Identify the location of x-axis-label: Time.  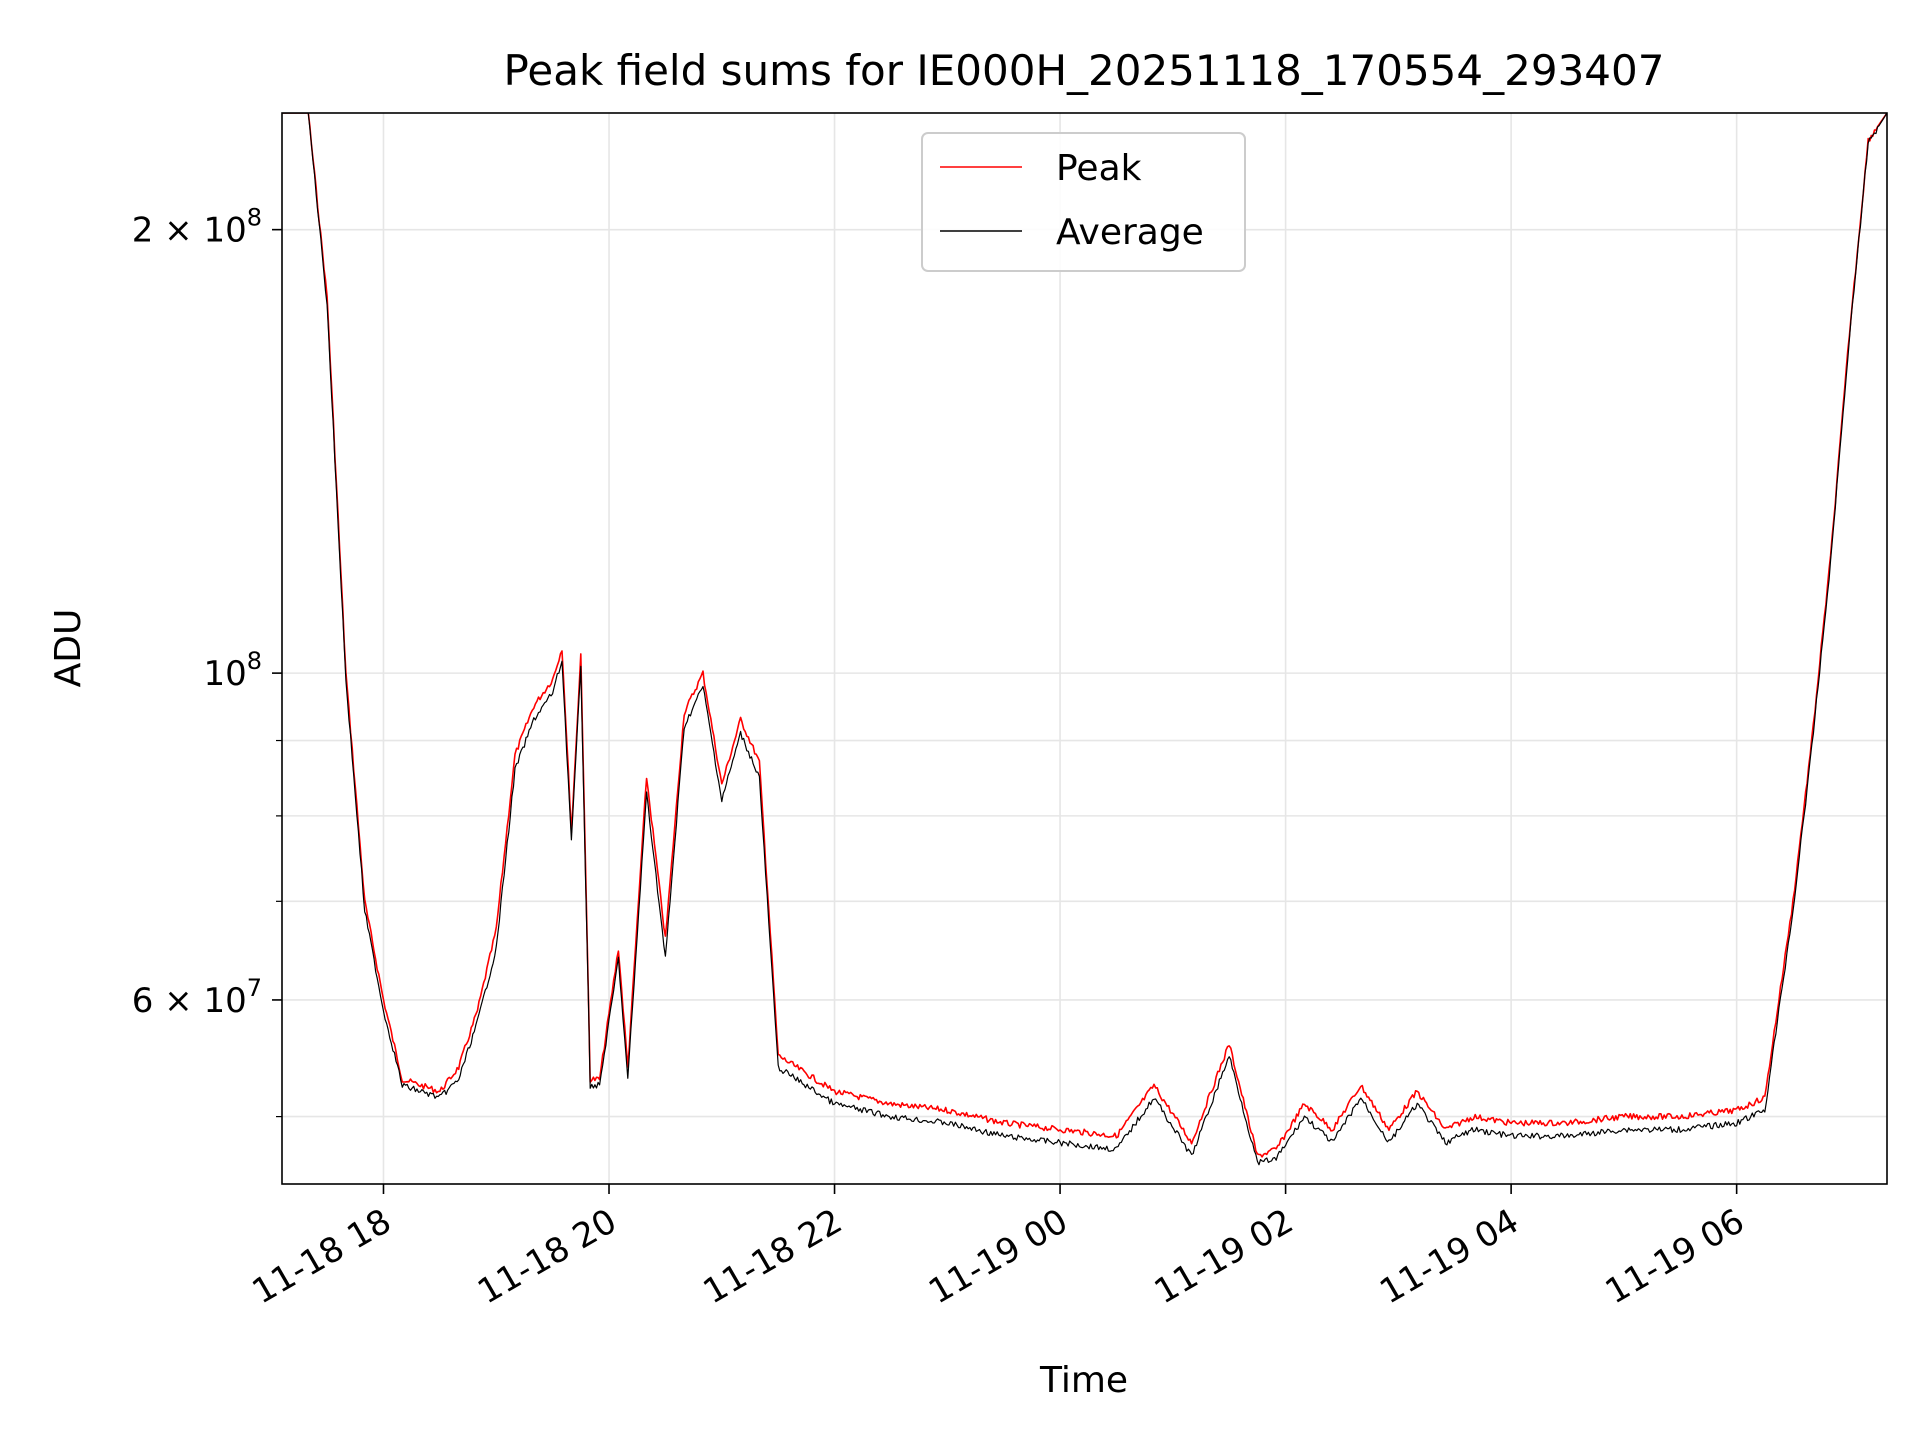
(1083, 1380).